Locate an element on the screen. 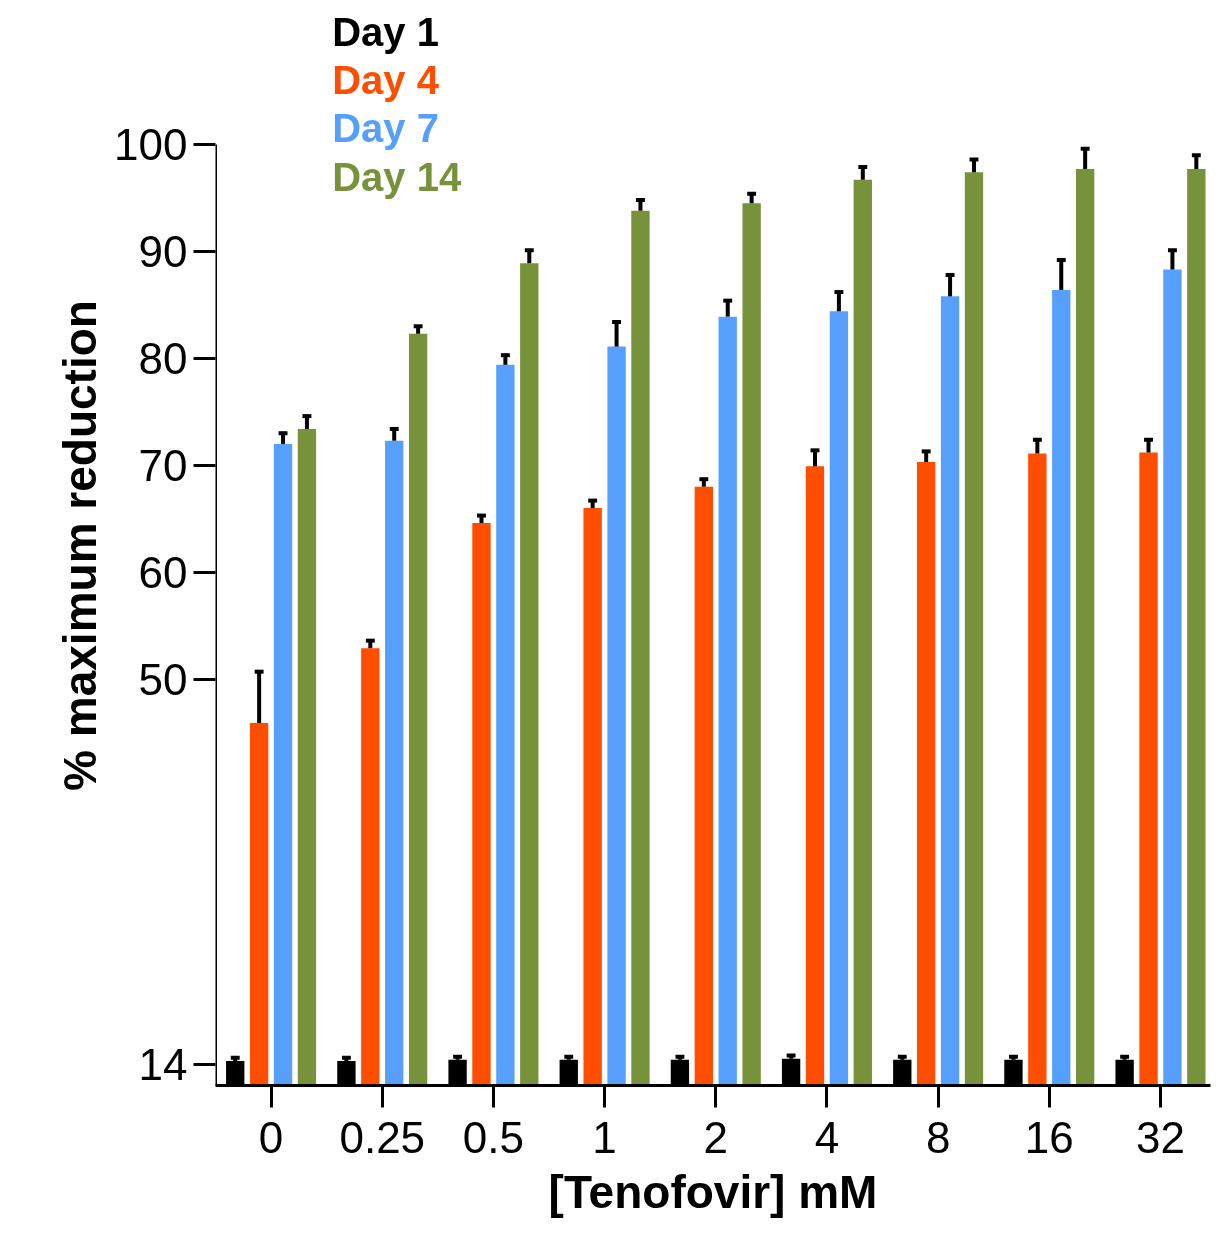 Image resolution: width=1220 pixels, height=1260 pixels. x-tick-label: 8 is located at coordinates (938, 1137).